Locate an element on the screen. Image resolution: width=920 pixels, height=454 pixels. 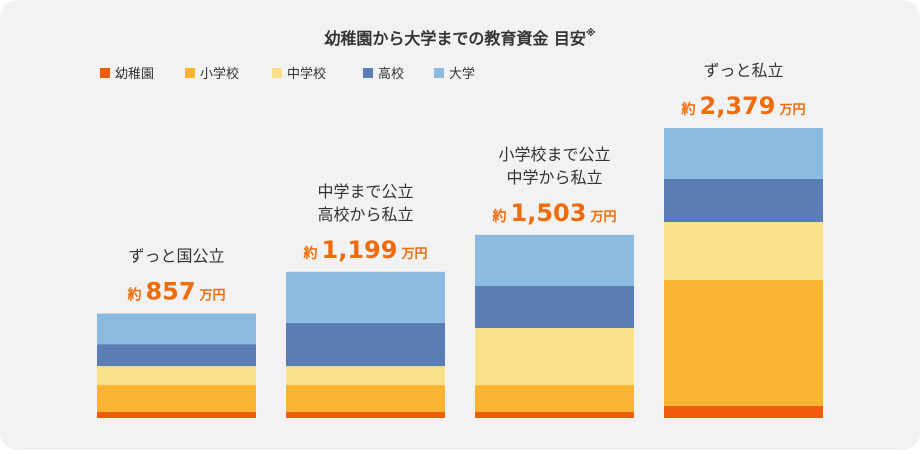
total-label: 約 857 万円 is located at coordinates (175, 292).